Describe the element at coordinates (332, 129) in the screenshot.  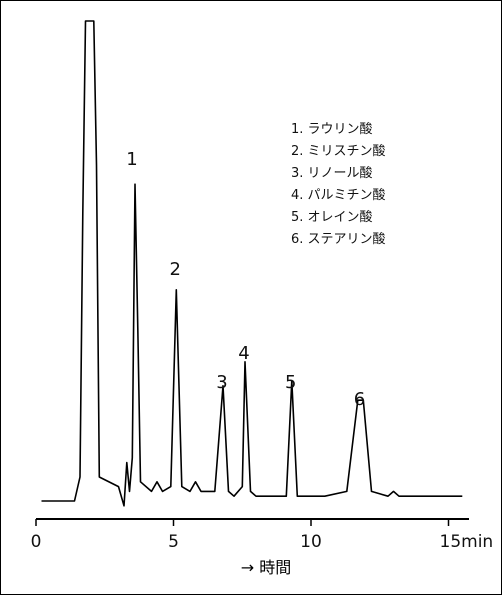
I see `legend-entry: 1. ラウリン酸` at that location.